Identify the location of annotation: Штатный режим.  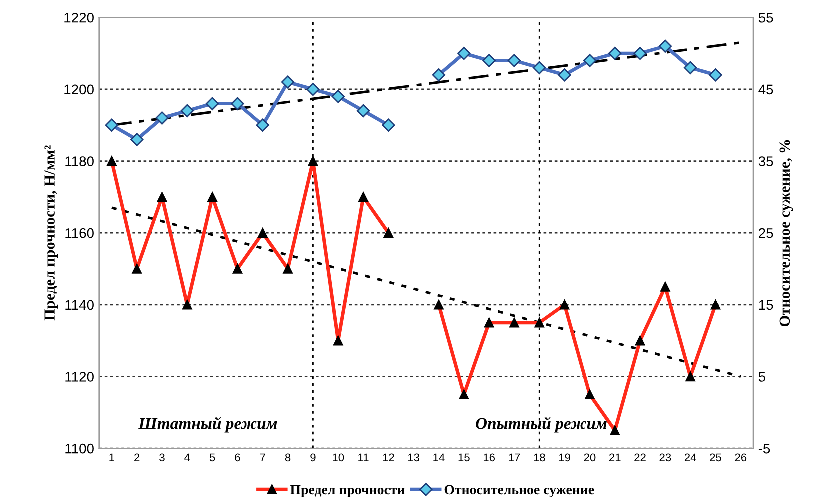
(208, 425).